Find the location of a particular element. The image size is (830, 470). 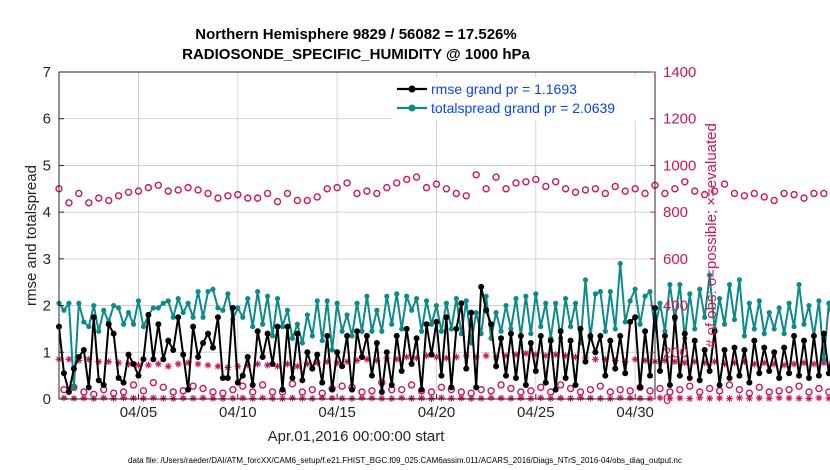

x-tick-label: 04/25 is located at coordinates (536, 412).